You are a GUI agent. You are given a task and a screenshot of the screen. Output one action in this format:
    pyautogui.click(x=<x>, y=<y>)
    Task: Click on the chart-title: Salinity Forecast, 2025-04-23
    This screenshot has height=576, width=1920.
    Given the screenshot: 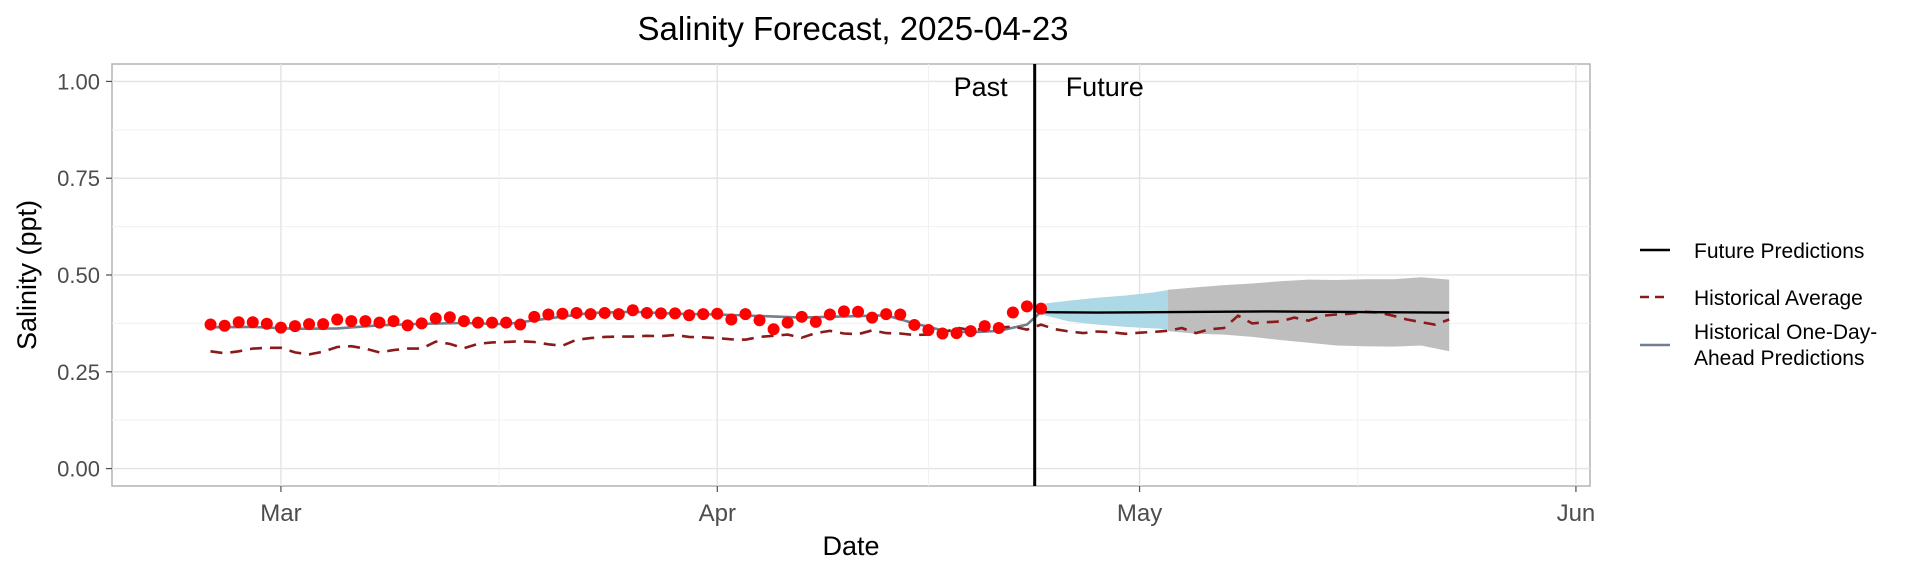 What is the action you would take?
    pyautogui.click(x=852, y=28)
    